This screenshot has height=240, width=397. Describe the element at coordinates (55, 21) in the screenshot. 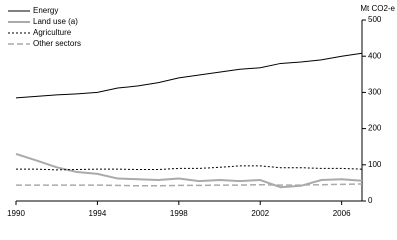

I see `legend-label: Land use (a)` at that location.